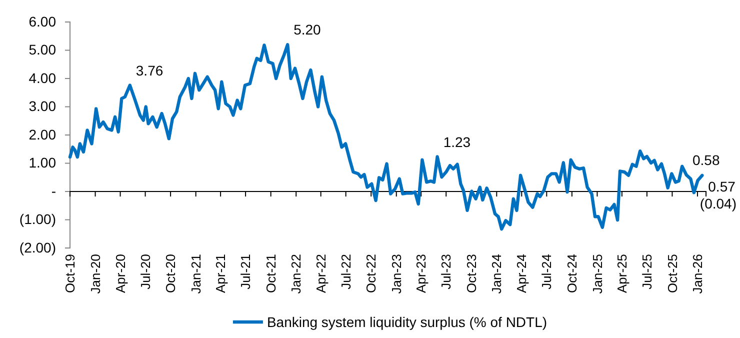  Describe the element at coordinates (446, 272) in the screenshot. I see `x-tick-label: Jul-23` at that location.